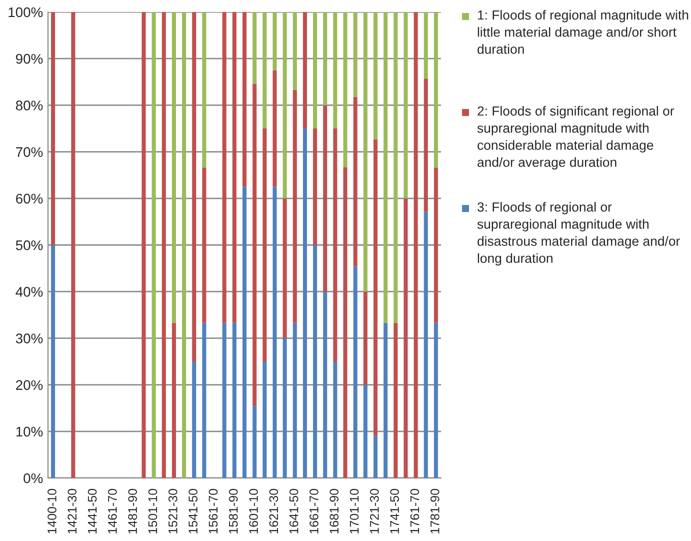  Describe the element at coordinates (415, 511) in the screenshot. I see `x-tick-label: 1761-70` at that location.